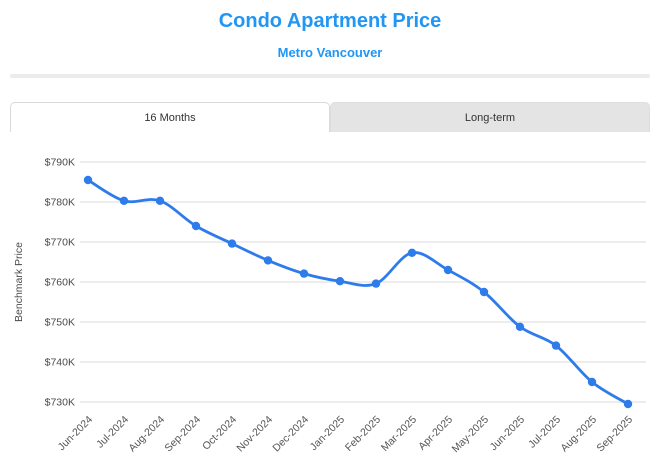 Image resolution: width=660 pixels, height=474 pixels. I want to click on y-tick-label: $780K, so click(60, 203).